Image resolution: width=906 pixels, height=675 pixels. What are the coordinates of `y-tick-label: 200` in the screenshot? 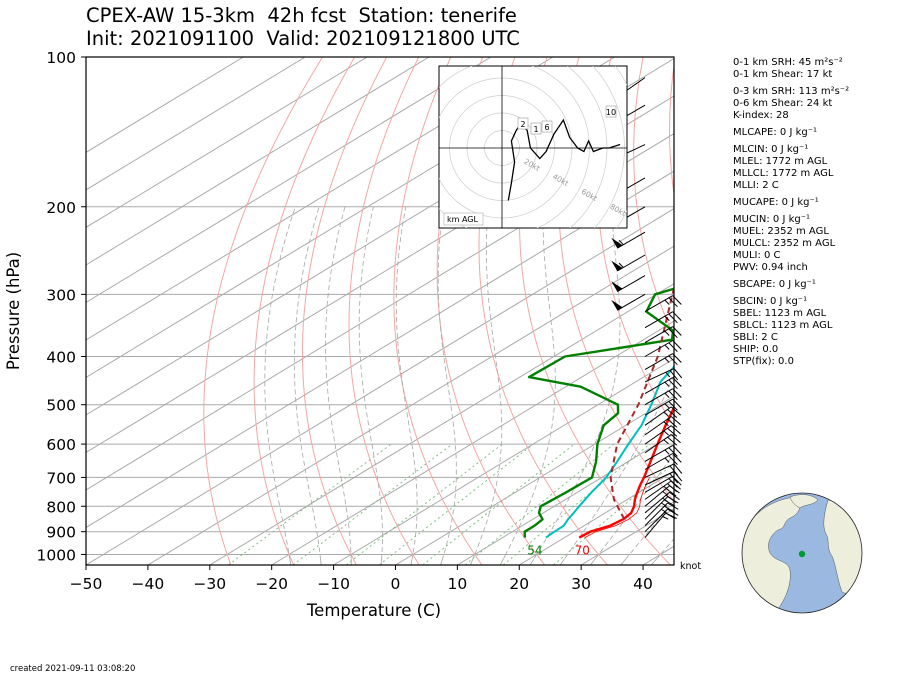 It's located at (61, 208).